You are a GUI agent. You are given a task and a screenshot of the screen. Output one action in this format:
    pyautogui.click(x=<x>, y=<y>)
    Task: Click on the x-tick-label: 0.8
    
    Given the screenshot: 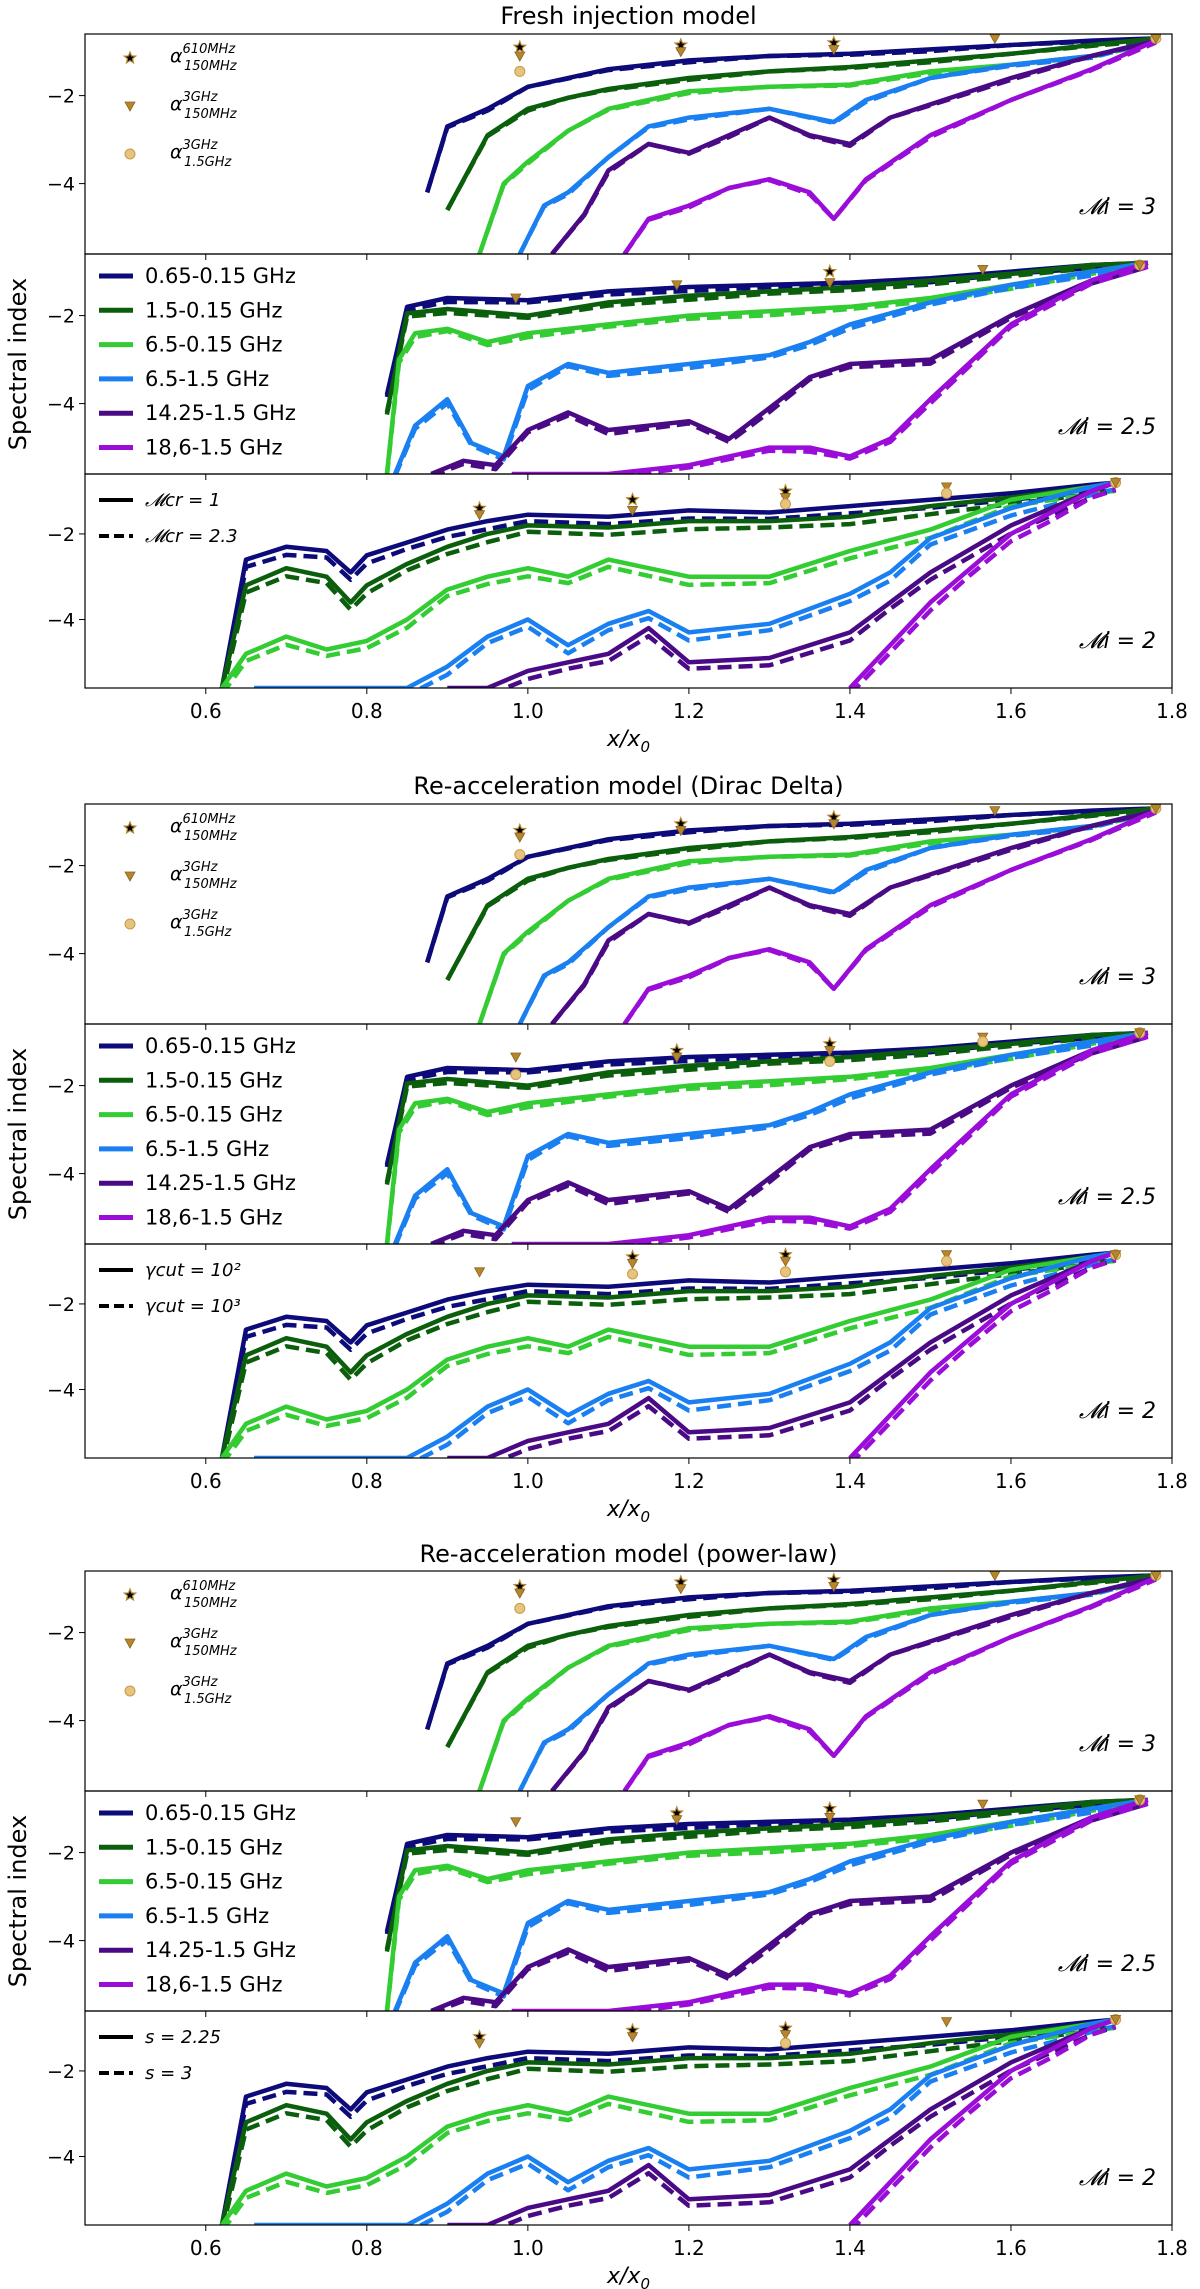 What is the action you would take?
    pyautogui.click(x=367, y=1481)
    